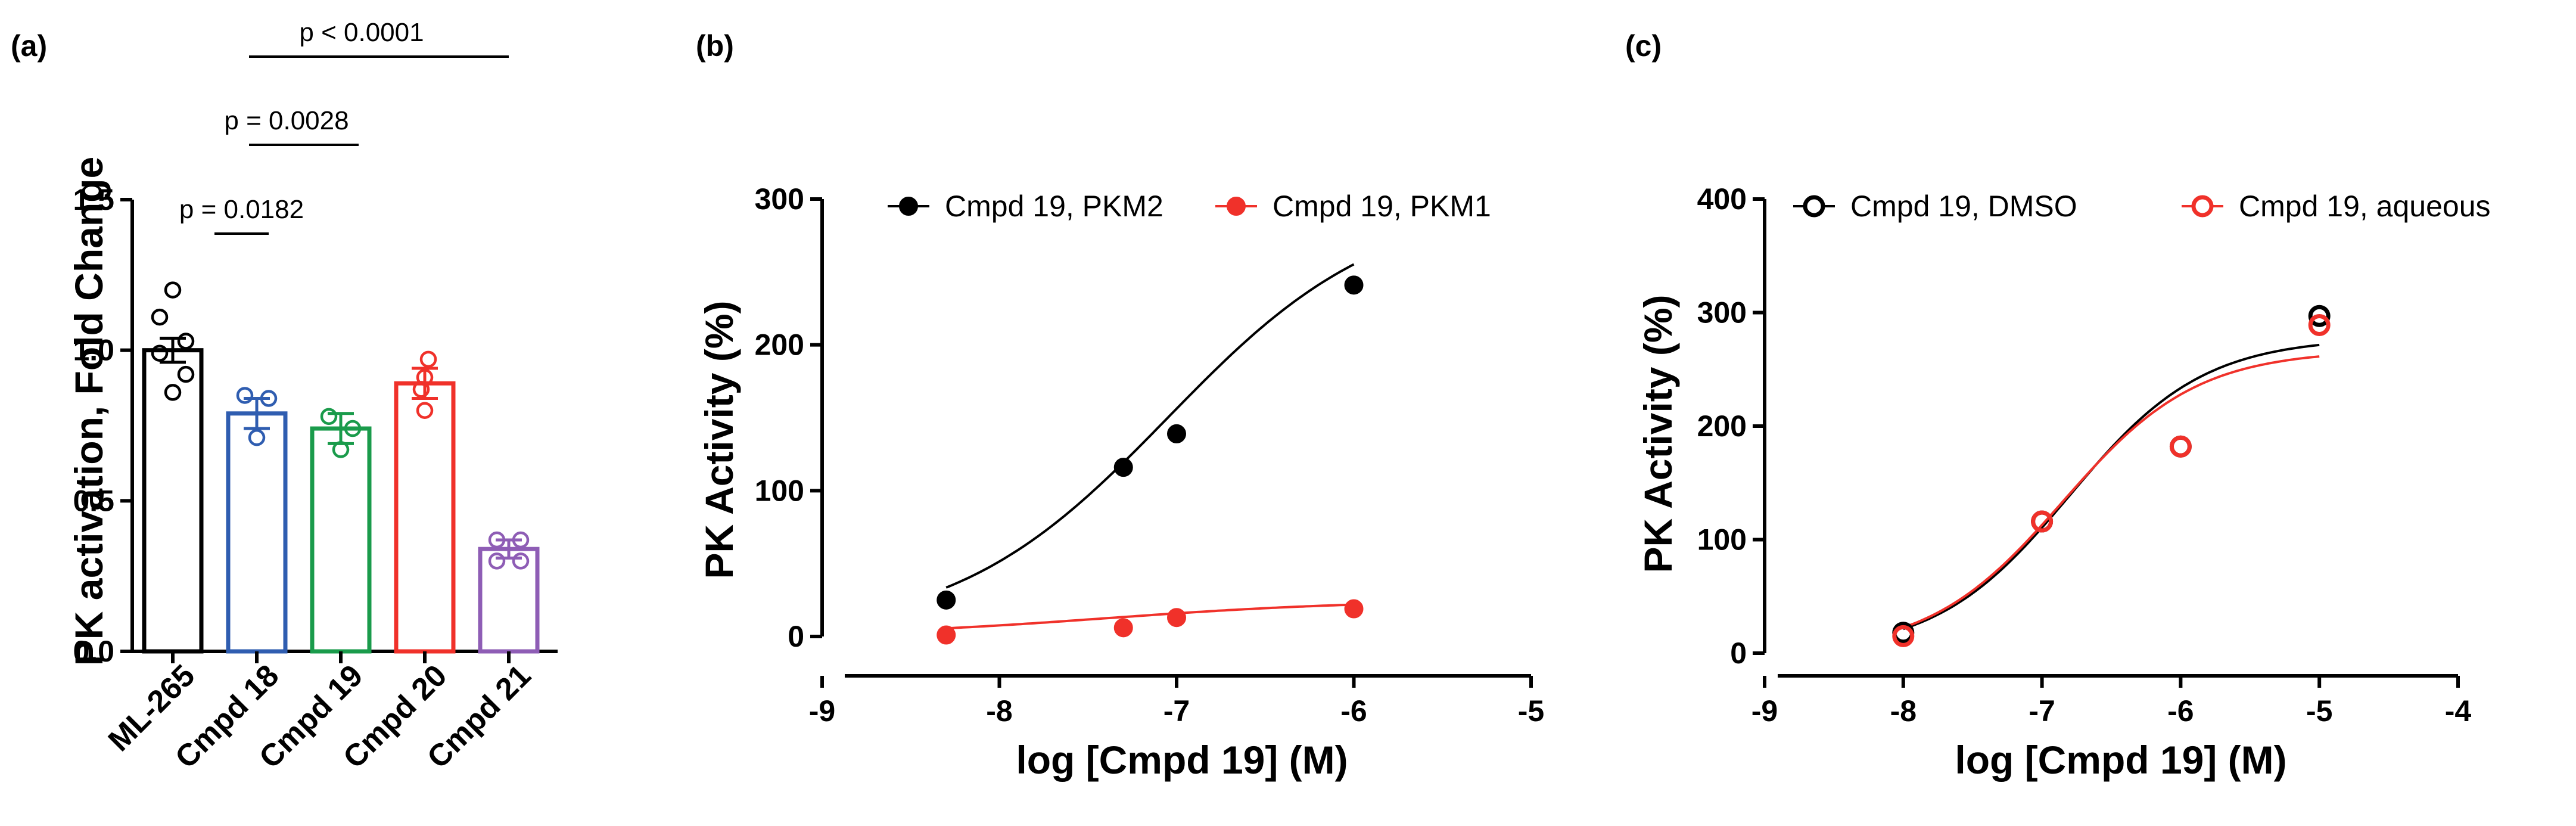 This screenshot has height=826, width=2576. I want to click on panel-c-y-axis-title: PK Activity (%), so click(1658, 434).